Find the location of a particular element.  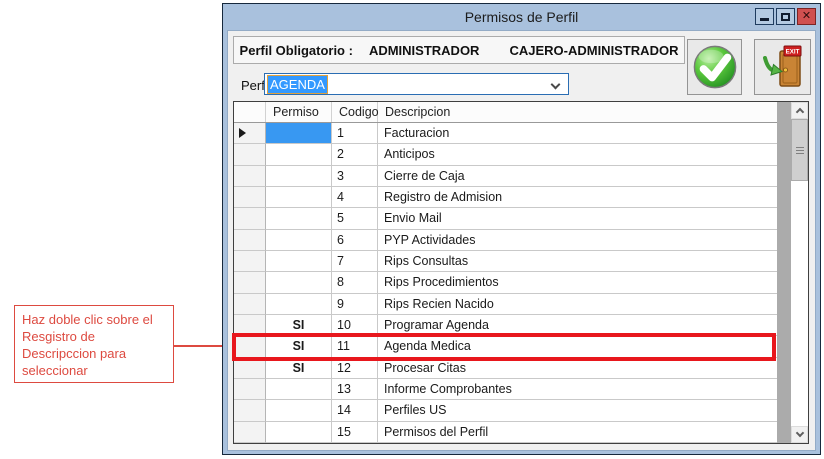

chevron-down-icon is located at coordinates (555, 84).